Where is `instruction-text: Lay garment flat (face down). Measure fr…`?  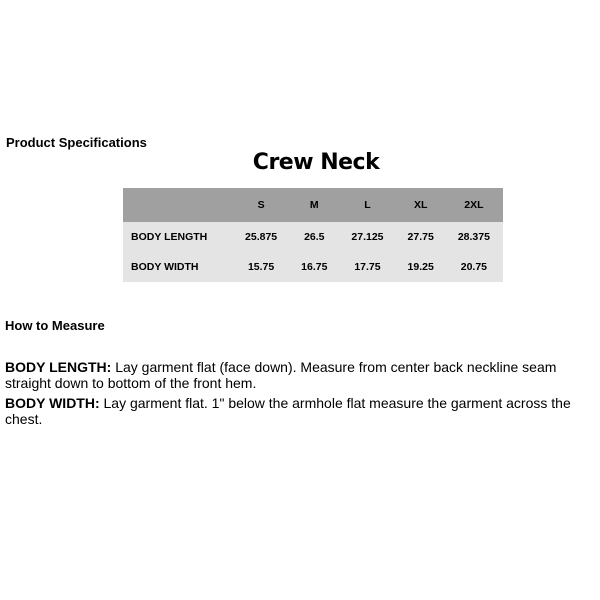
instruction-text: Lay garment flat (face down). Measure fr… is located at coordinates (281, 375).